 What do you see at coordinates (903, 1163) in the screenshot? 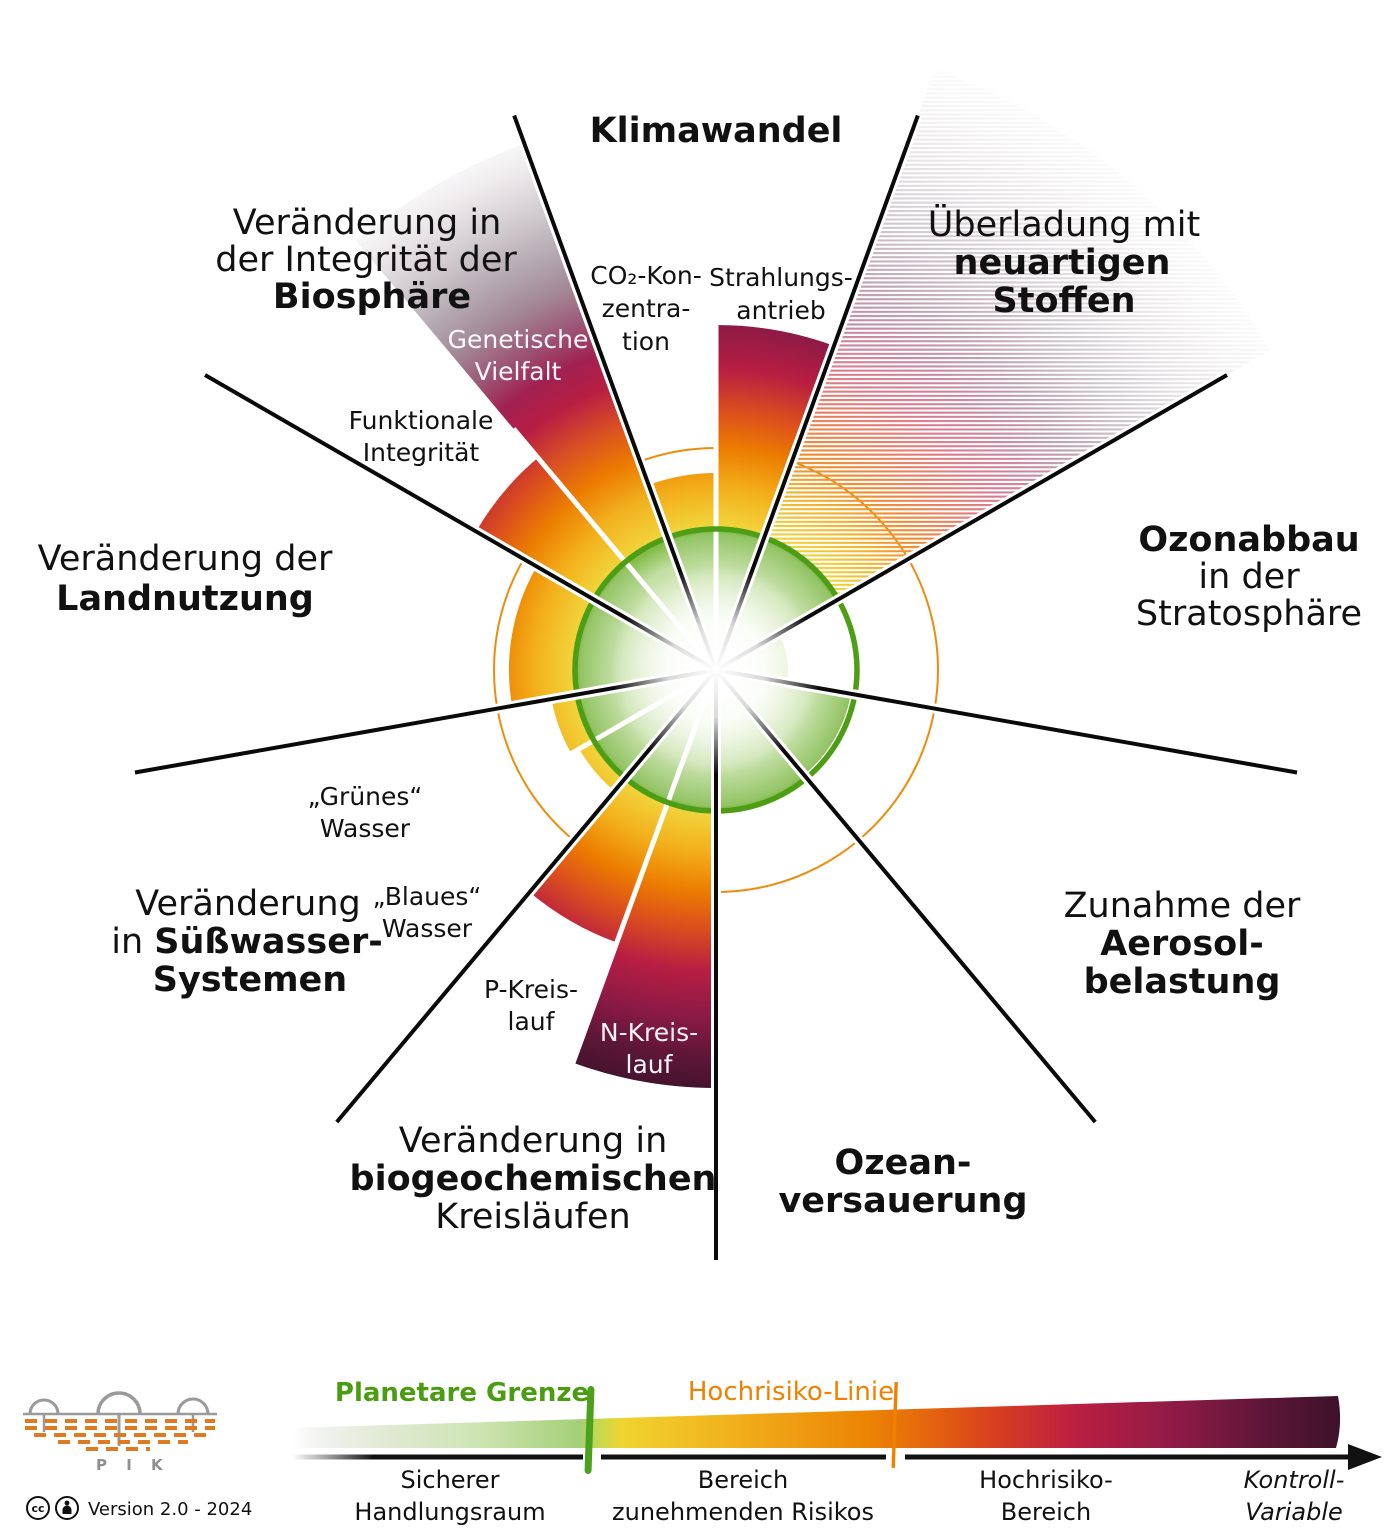
I see `label-ozean-1: Ozean-` at bounding box center [903, 1163].